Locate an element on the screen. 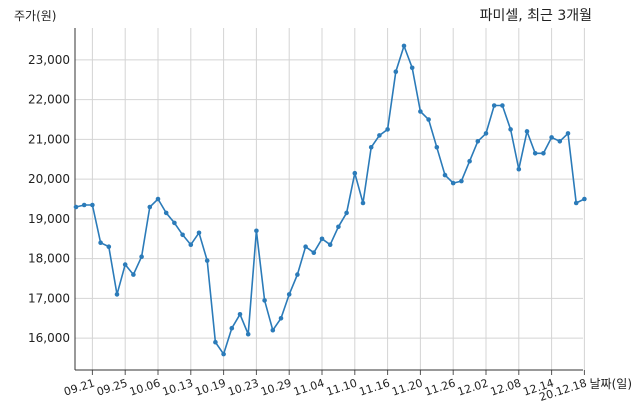 The width and height of the screenshot is (640, 414). x-tick-label: 11.16 is located at coordinates (375, 387).